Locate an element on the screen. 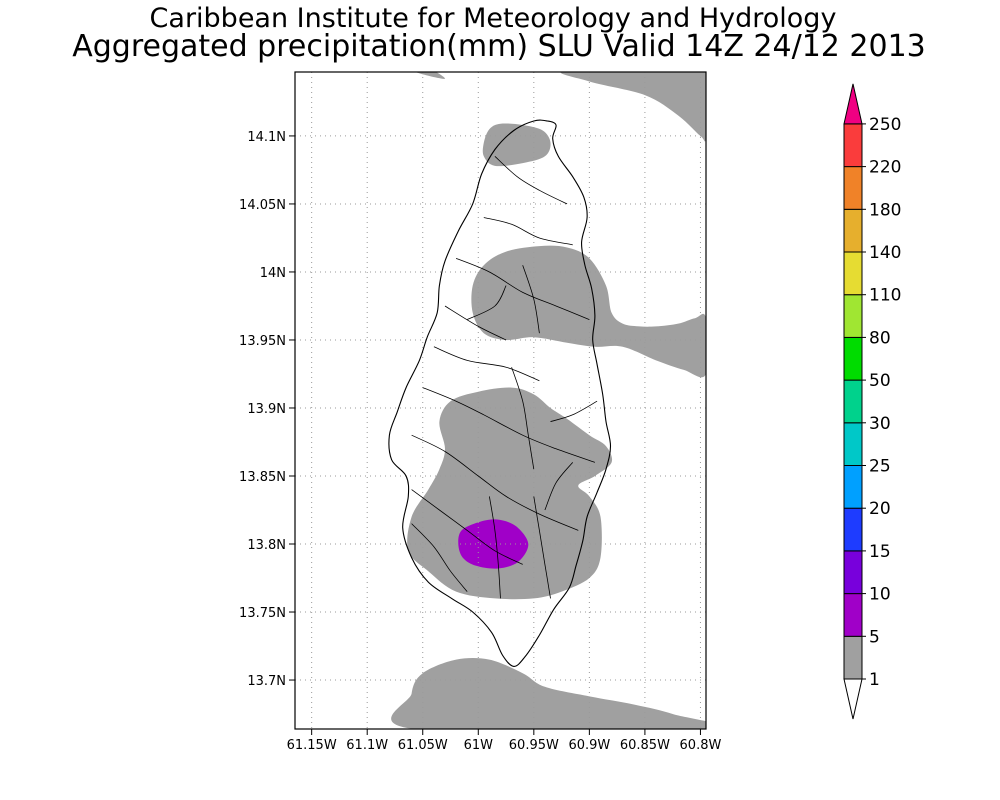 This screenshot has height=800, width=1000. colorbar-label: 10 is located at coordinates (880, 595).